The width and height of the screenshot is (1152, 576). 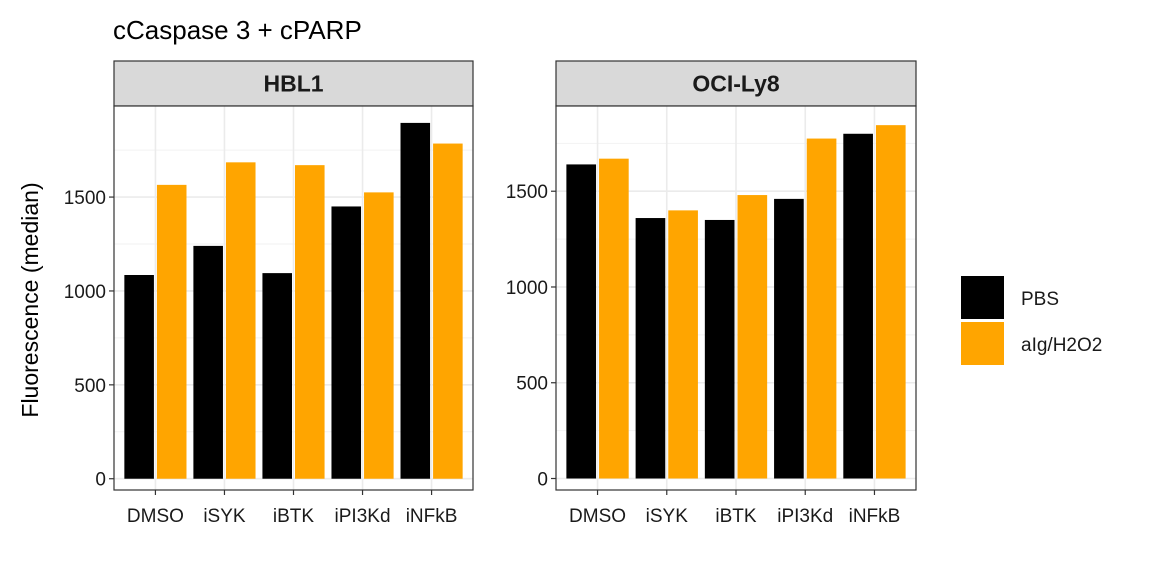 I want to click on panel-title: HBL1, so click(x=293, y=84).